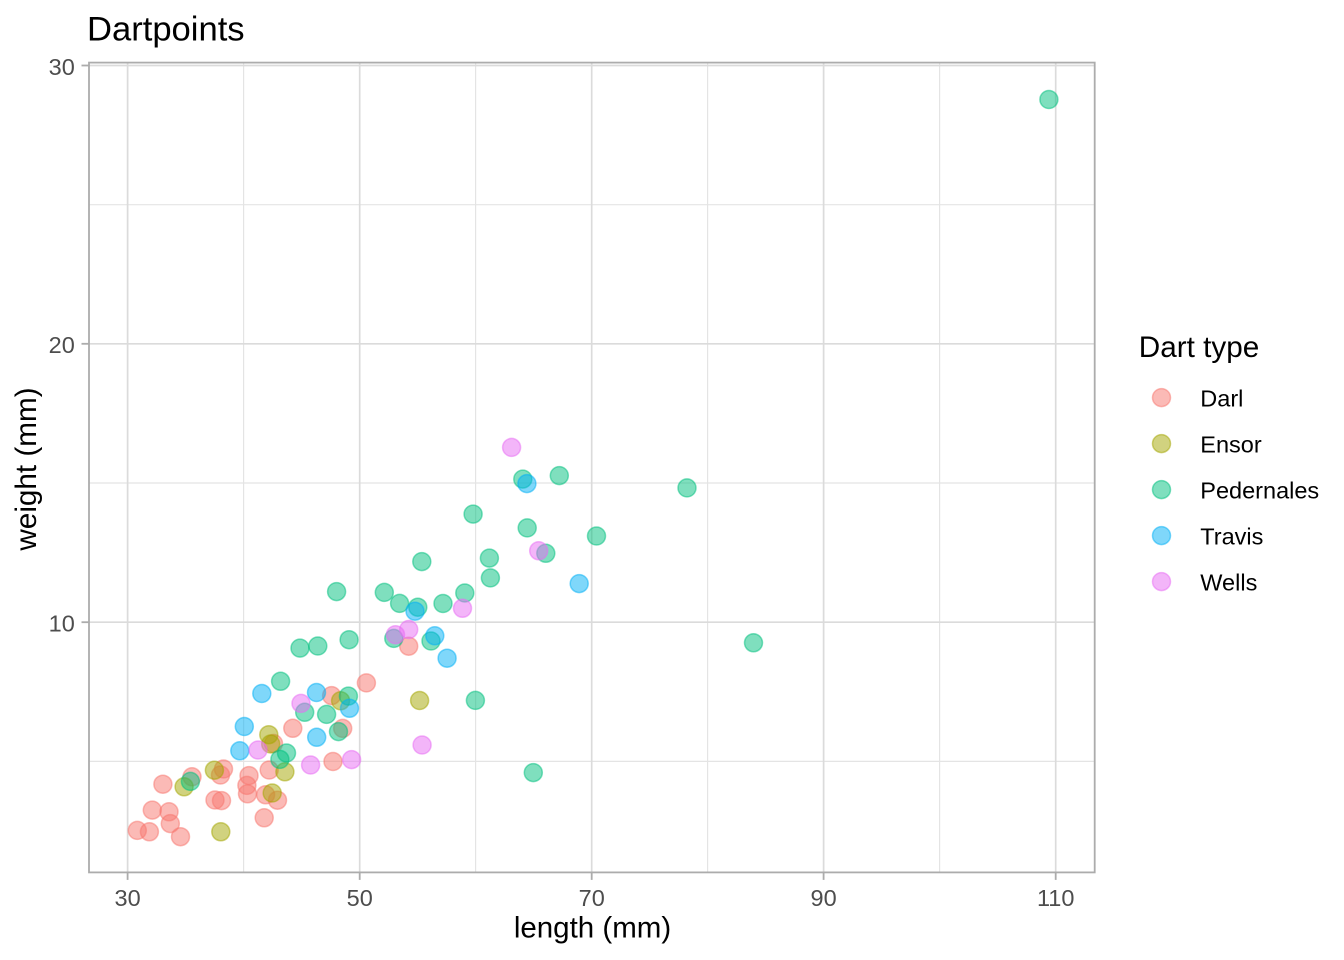 This screenshot has height=960, width=1344. What do you see at coordinates (824, 898) in the screenshot?
I see `svg-text: 90` at bounding box center [824, 898].